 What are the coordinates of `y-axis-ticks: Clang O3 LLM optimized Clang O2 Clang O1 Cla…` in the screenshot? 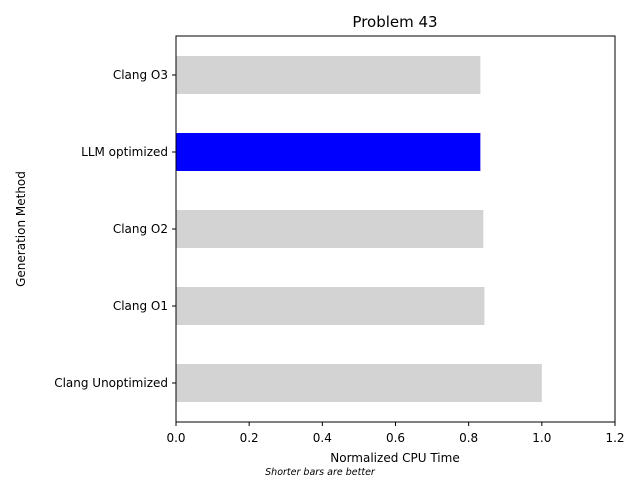 It's located at (115, 229).